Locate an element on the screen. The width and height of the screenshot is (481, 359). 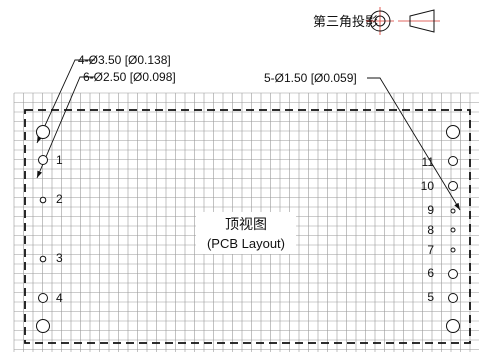
pin-label-1: 1 is located at coordinates (59, 160).